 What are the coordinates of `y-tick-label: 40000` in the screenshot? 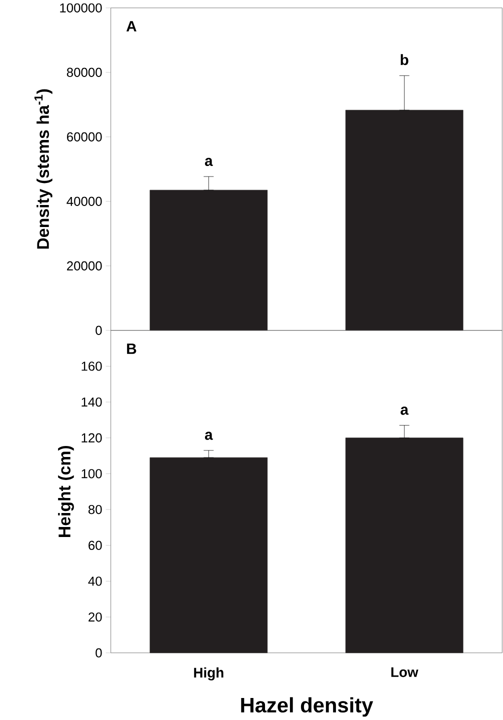 It's located at (84, 201).